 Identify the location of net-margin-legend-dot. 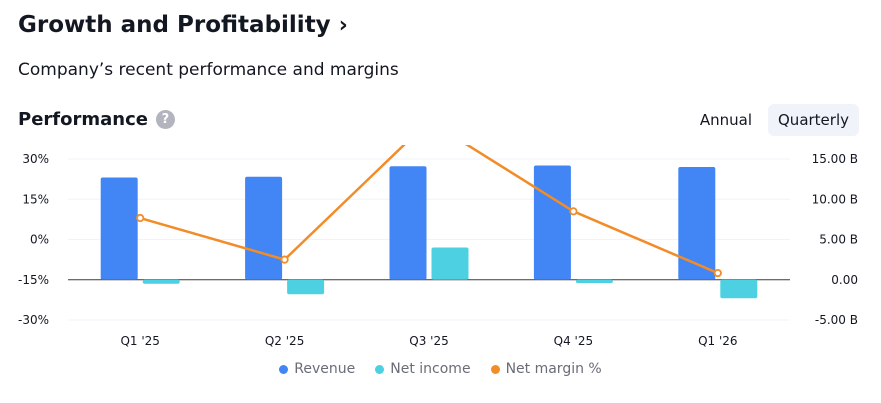
(495, 369).